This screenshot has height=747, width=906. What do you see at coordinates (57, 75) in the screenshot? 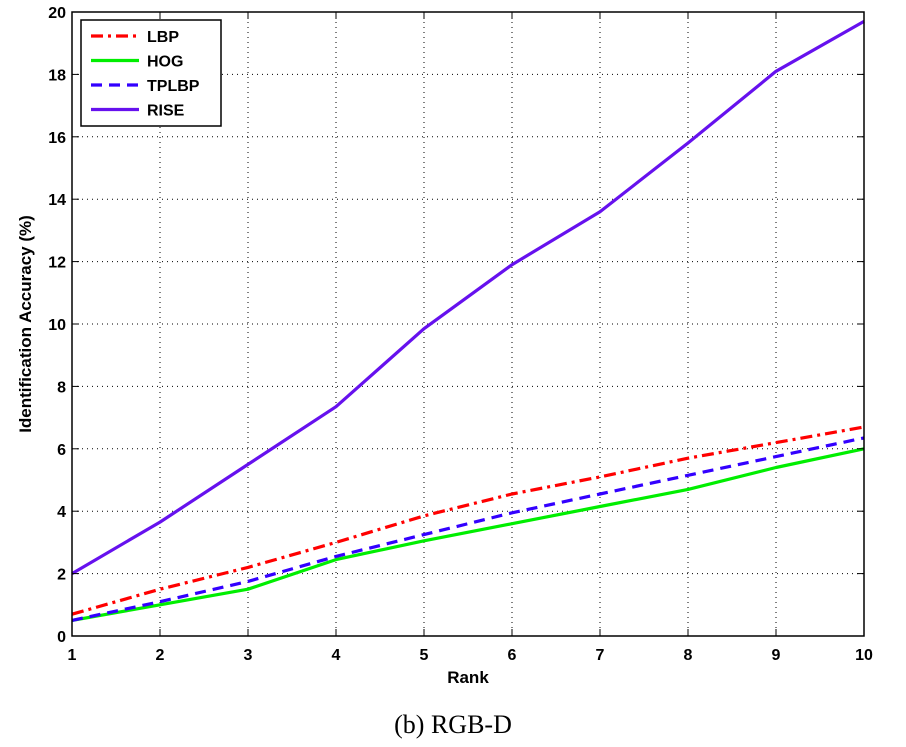
I see `y-tick-label: 18` at bounding box center [57, 75].